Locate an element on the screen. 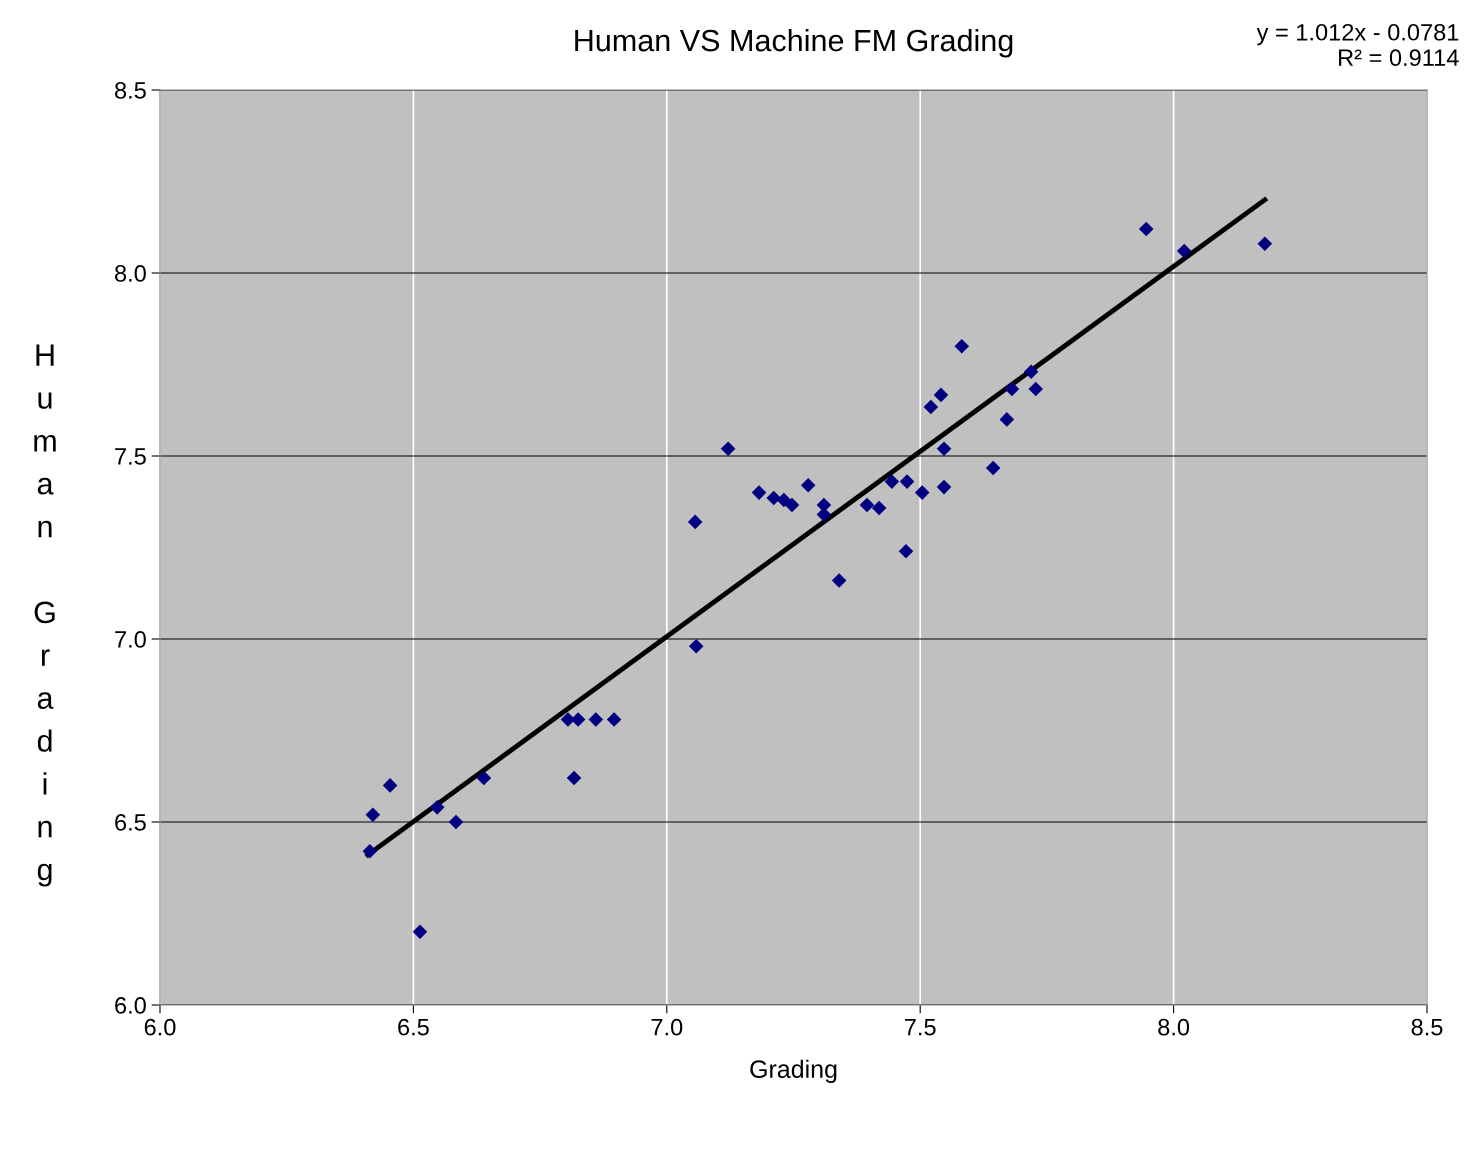 This screenshot has width=1474, height=1161. y-tick-label: 6.0 is located at coordinates (130, 1005).